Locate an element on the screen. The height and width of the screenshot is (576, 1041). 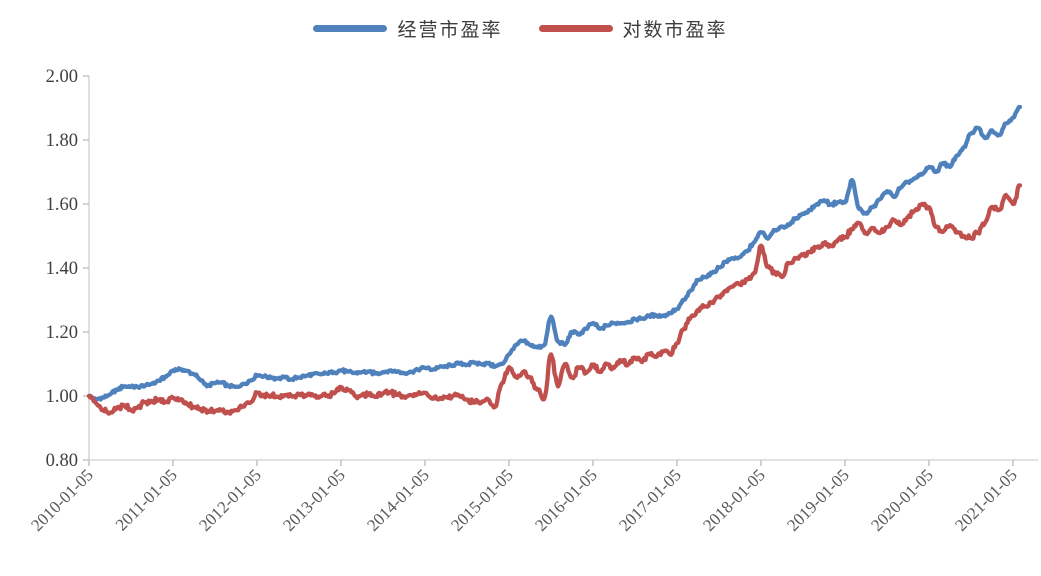
x-tick-label: 2018-01-05 is located at coordinates (734, 500).